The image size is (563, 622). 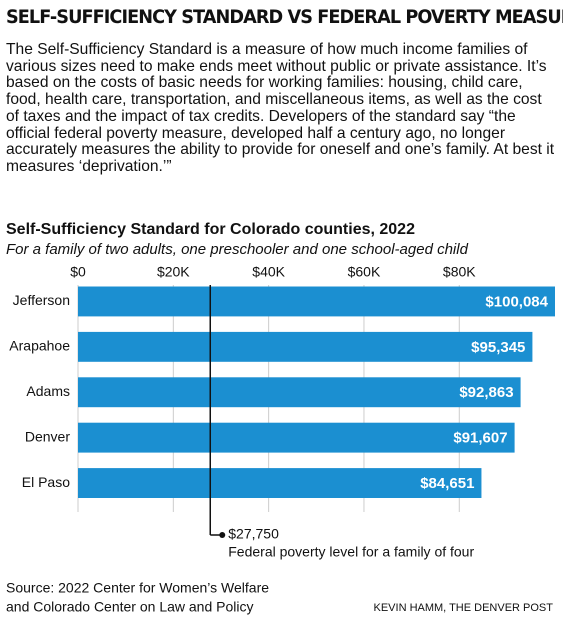 I want to click on x-tick-label: $0, so click(x=78, y=272).